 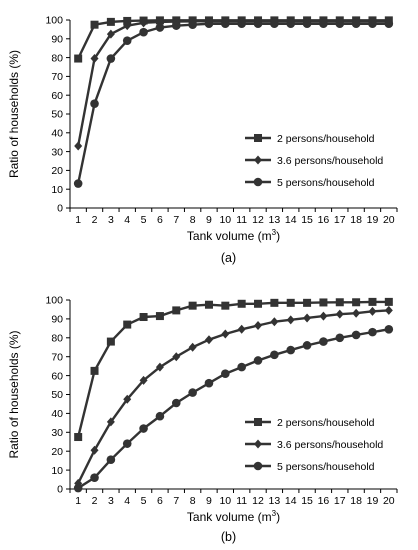 I want to click on x-axis-title-end: ), so click(x=278, y=236).